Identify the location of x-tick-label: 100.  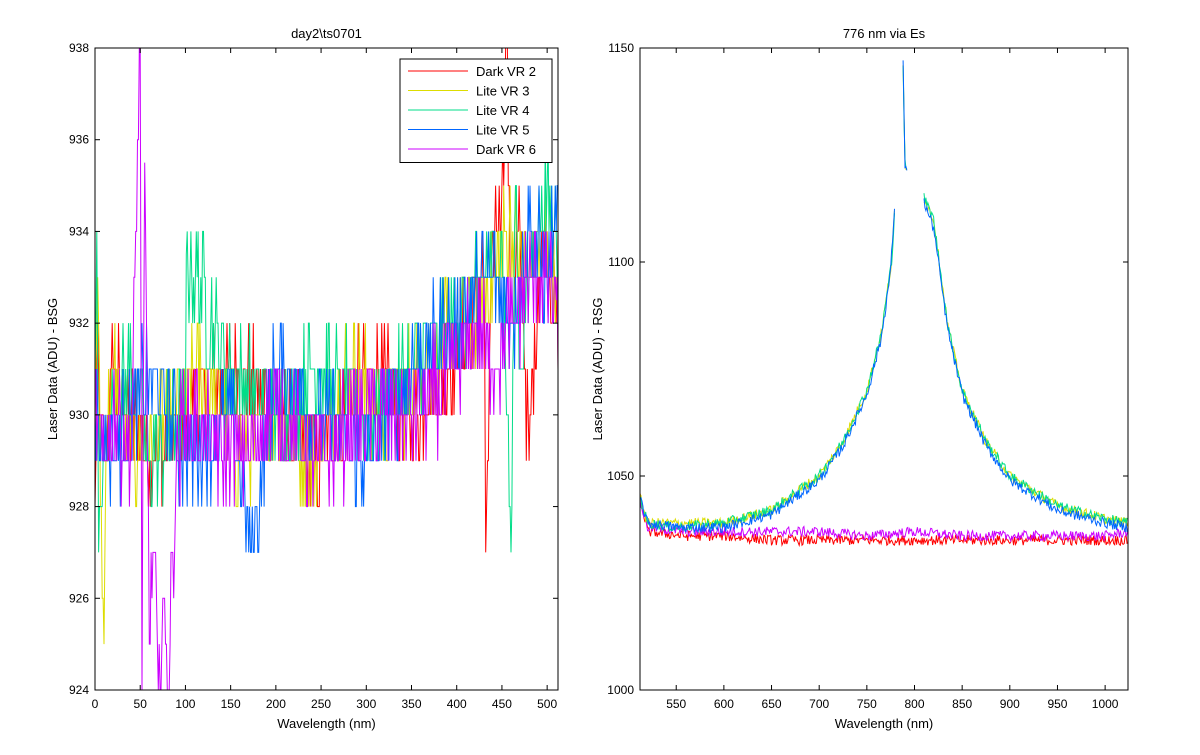
(185, 704).